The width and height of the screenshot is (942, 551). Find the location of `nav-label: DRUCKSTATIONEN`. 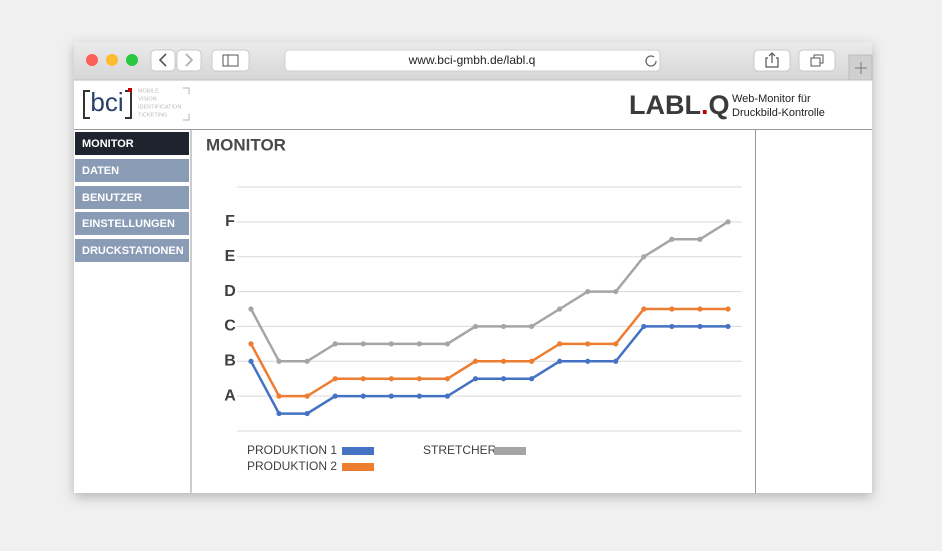

nav-label: DRUCKSTATIONEN is located at coordinates (133, 251).